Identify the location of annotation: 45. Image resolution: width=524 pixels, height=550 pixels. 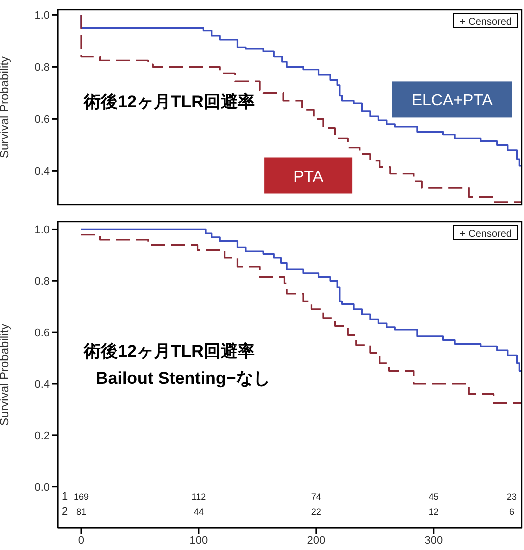
(433, 497).